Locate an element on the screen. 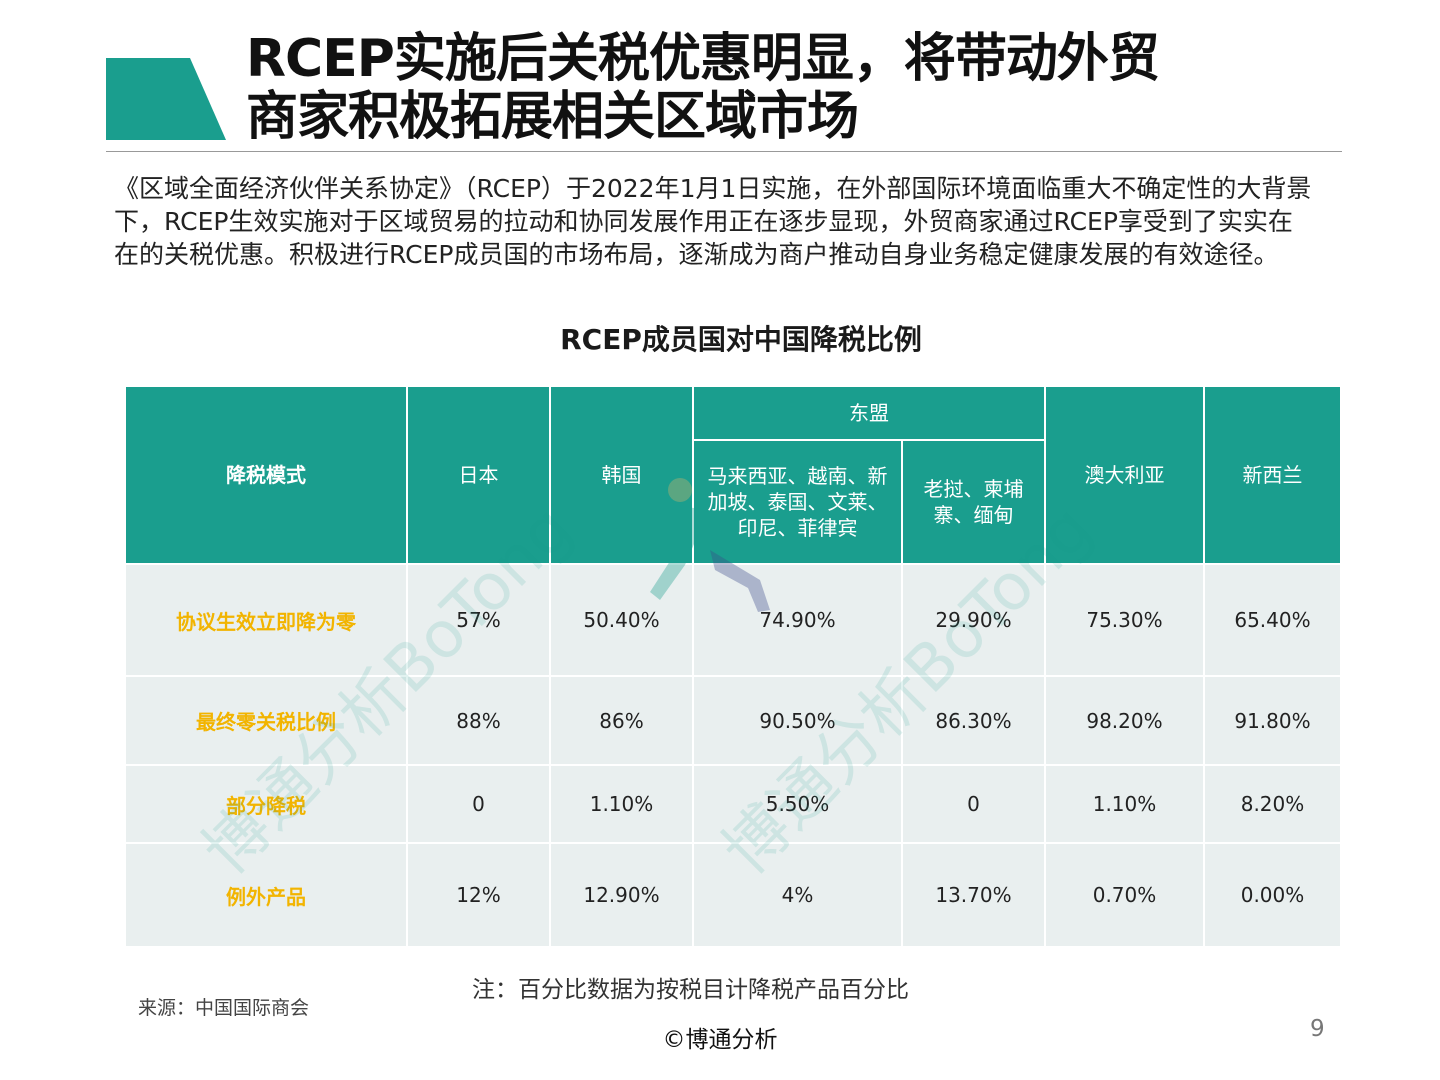  column-header-asean-3: 老挝、柬埔寨、缅甸 is located at coordinates (973, 502).